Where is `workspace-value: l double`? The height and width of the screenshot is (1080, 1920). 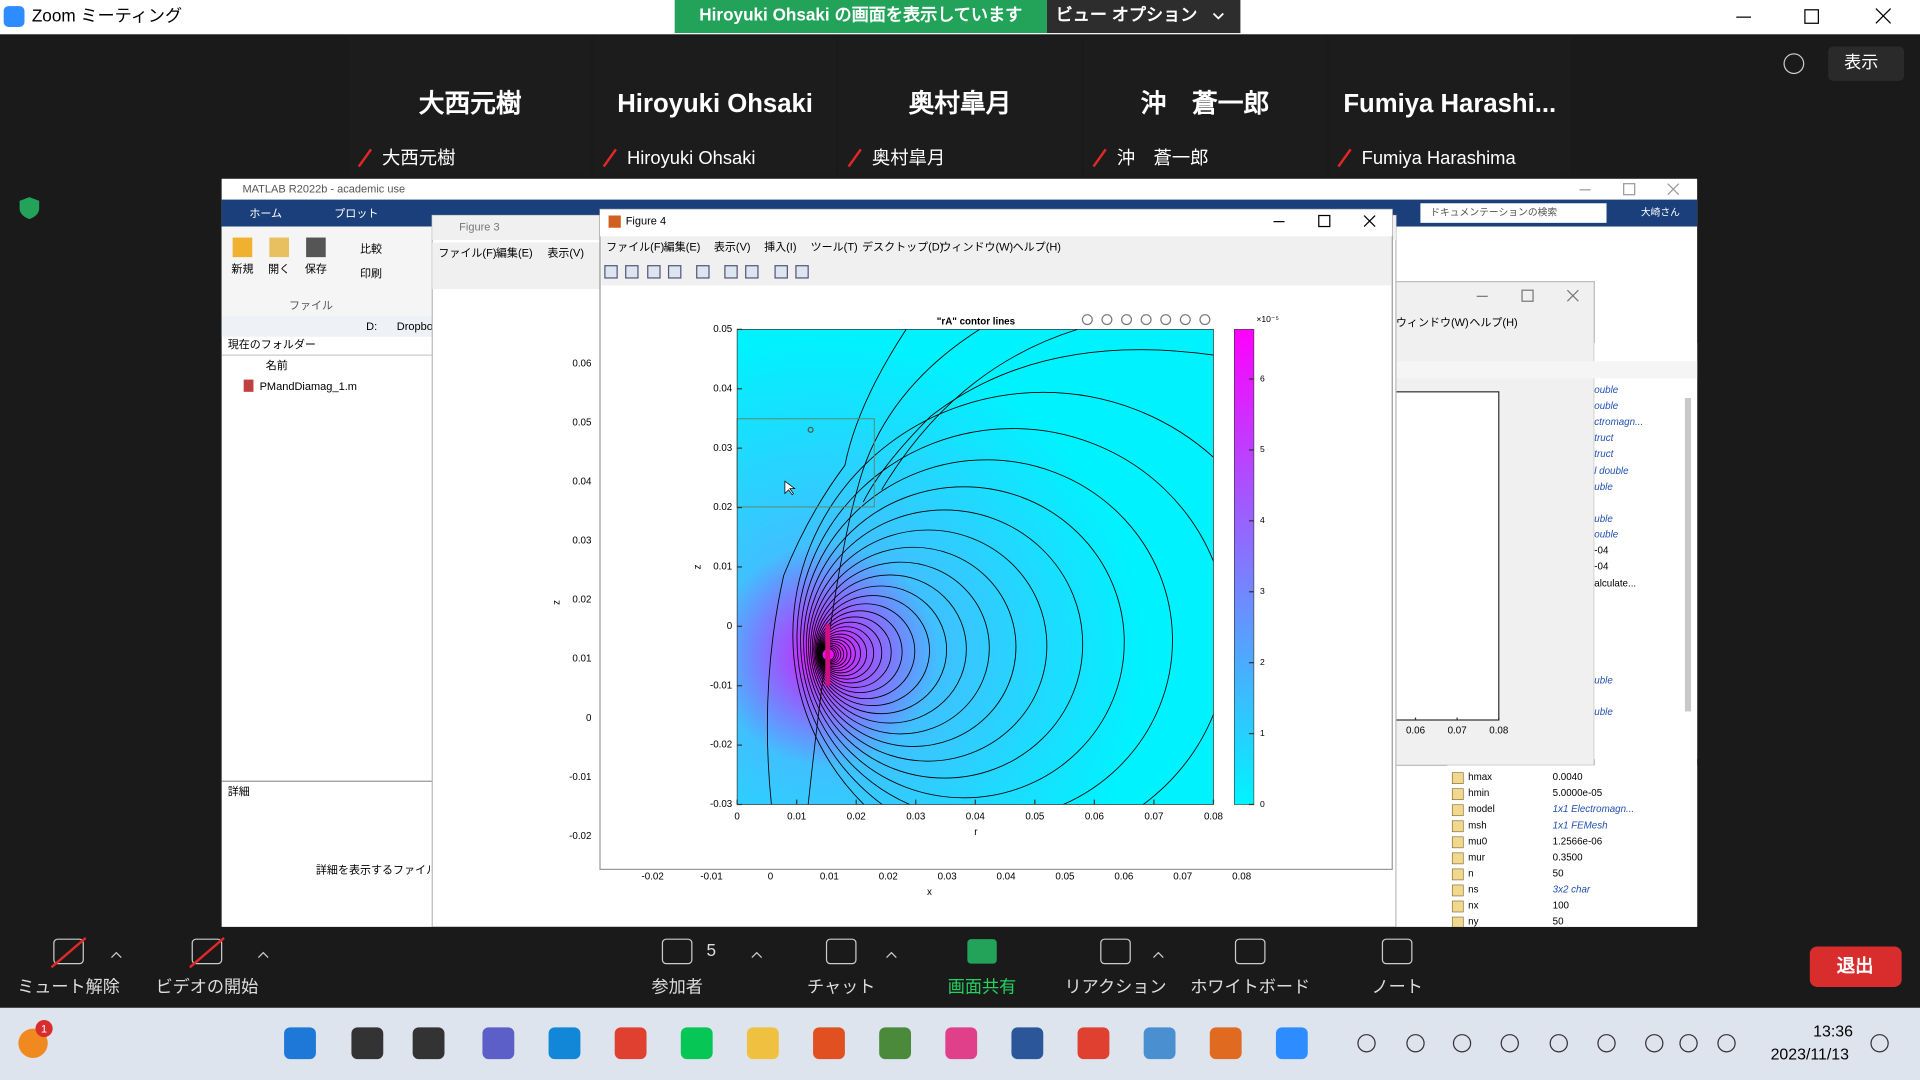 workspace-value: l double is located at coordinates (1611, 471).